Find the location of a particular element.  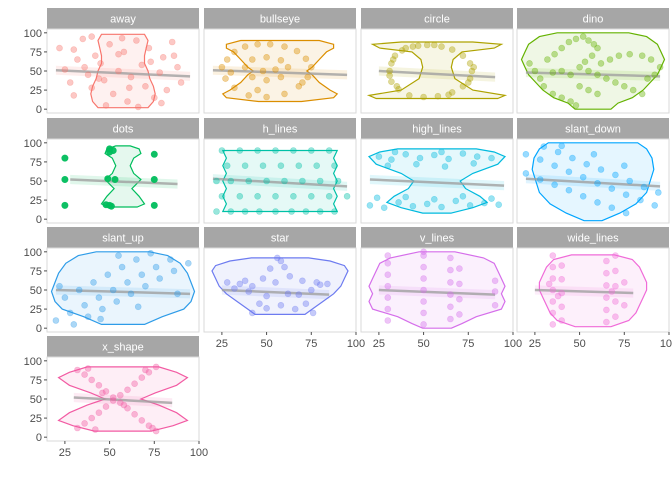

strip-label-circle: circle is located at coordinates (437, 20).